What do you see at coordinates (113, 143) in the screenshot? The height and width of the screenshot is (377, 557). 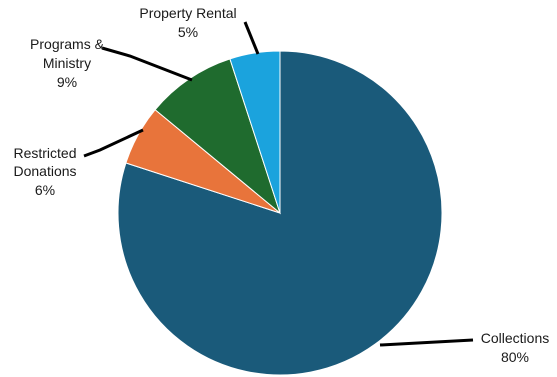 I see `leader-line-restricted` at bounding box center [113, 143].